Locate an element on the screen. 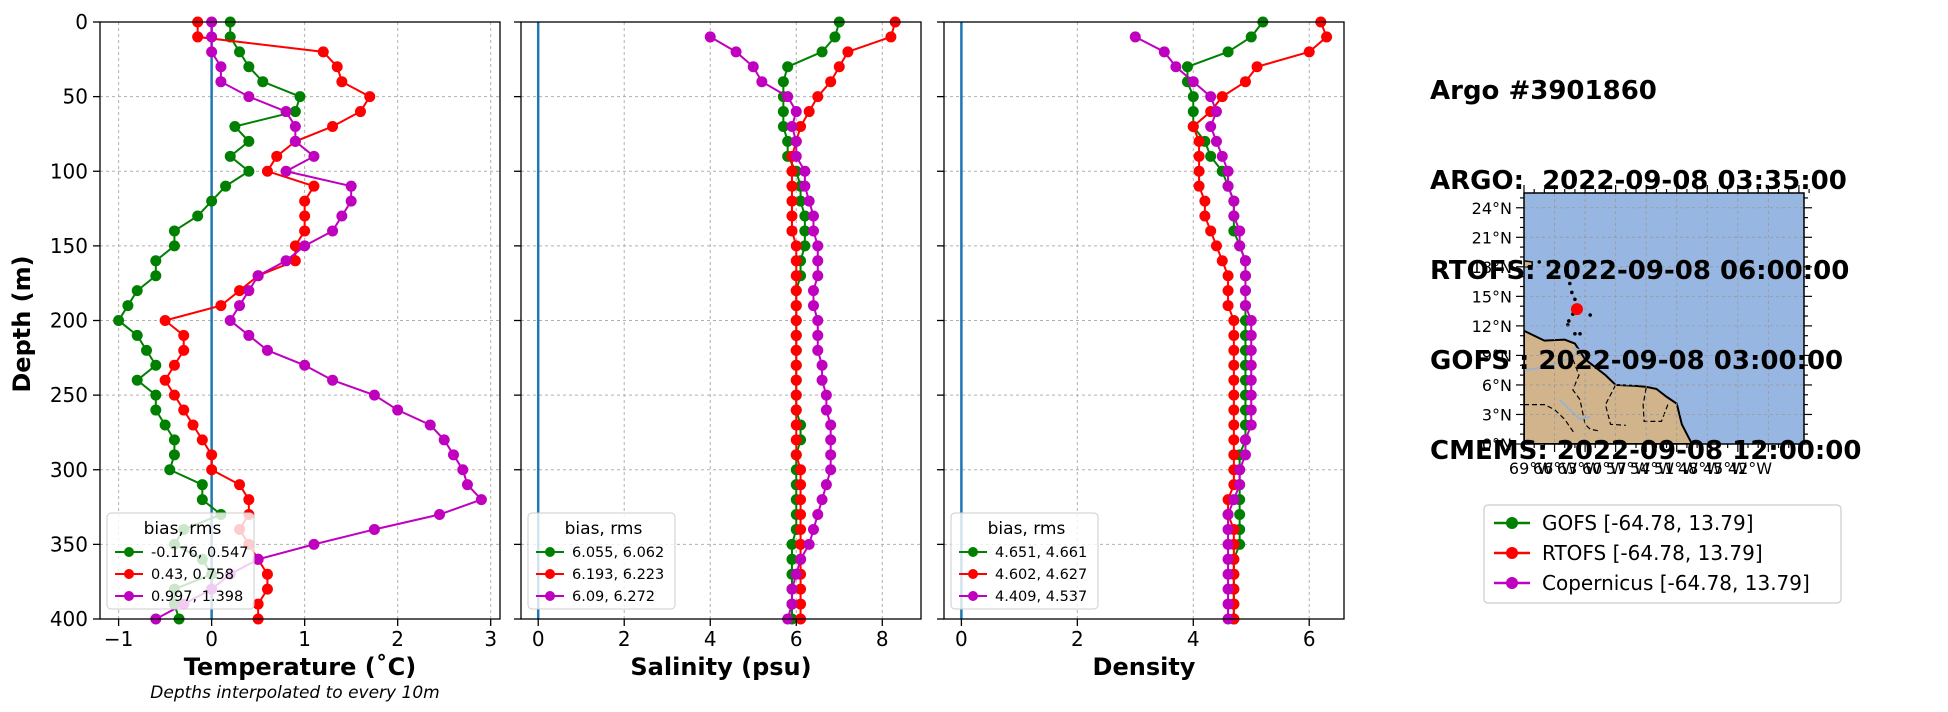 This screenshot has width=1948, height=712. gofs-map-legend-label: GOFS [-64.78, 13.79] is located at coordinates (1648, 523).